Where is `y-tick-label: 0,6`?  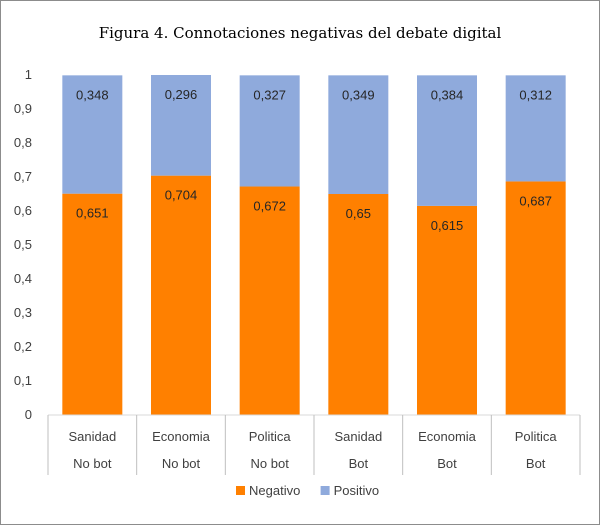
y-tick-label: 0,6 is located at coordinates (23, 210).